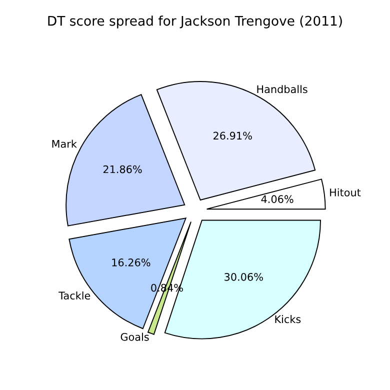  What do you see at coordinates (64, 144) in the screenshot?
I see `slice-label: Mark` at bounding box center [64, 144].